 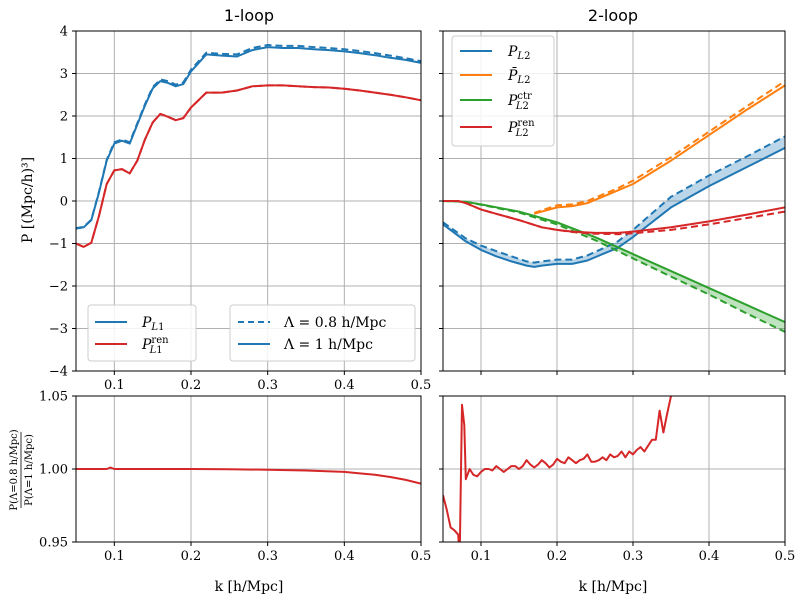 What do you see at coordinates (64, 32) in the screenshot?
I see `tick-label-y: 4` at bounding box center [64, 32].